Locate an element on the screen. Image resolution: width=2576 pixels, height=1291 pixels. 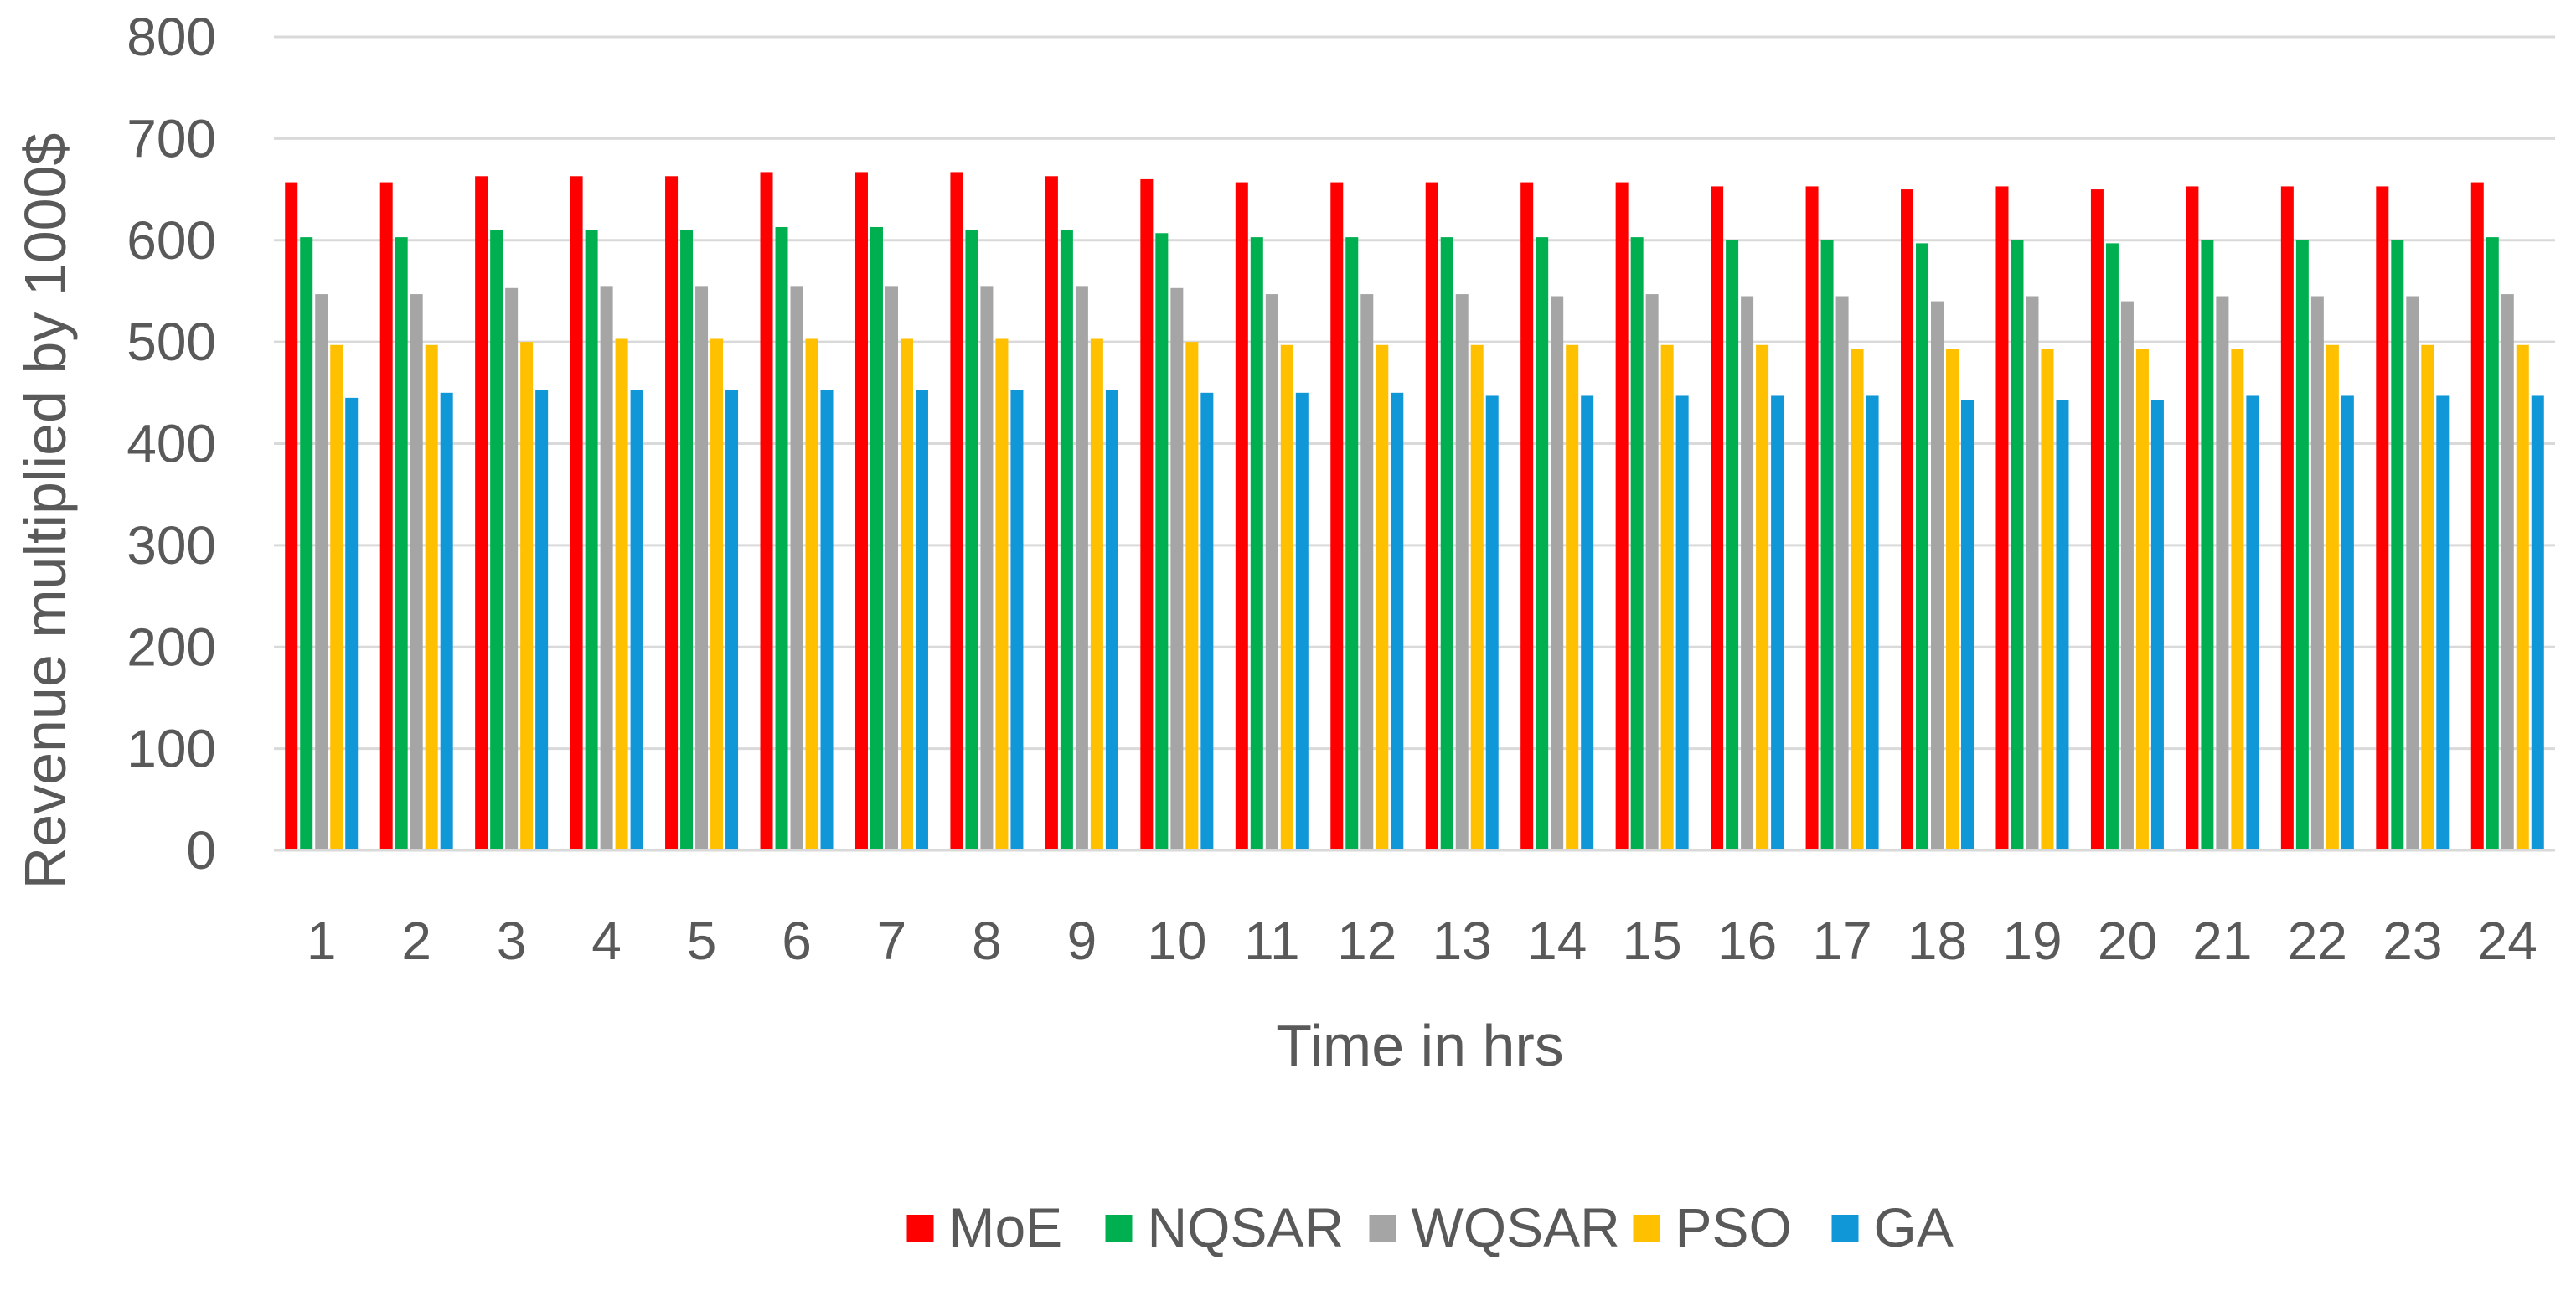
legend-item-pso: PSO is located at coordinates (1712, 1227).